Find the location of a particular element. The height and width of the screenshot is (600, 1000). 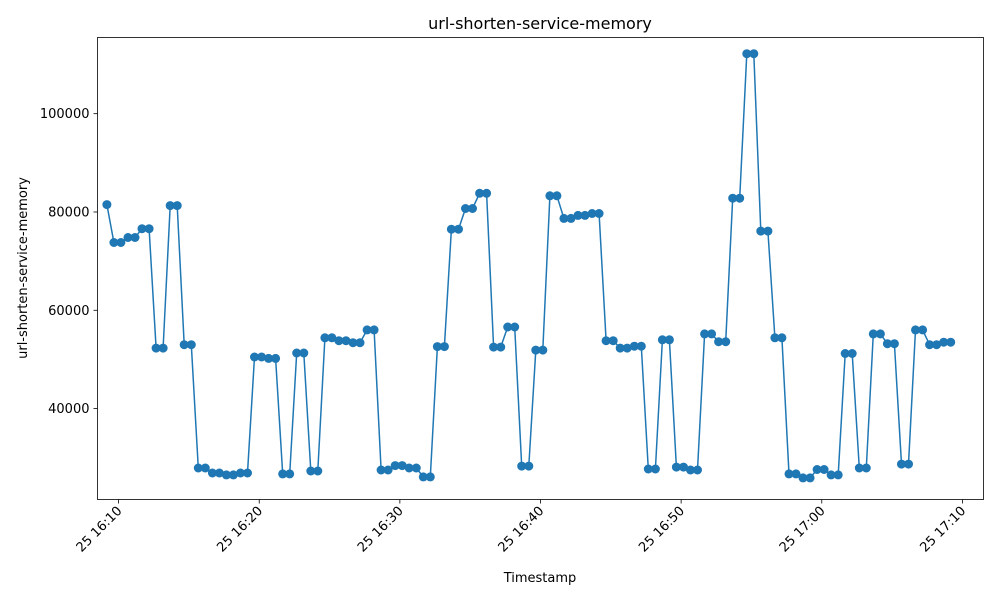

y-axis: 40000 60000 80000 100000 is located at coordinates (69, 262).